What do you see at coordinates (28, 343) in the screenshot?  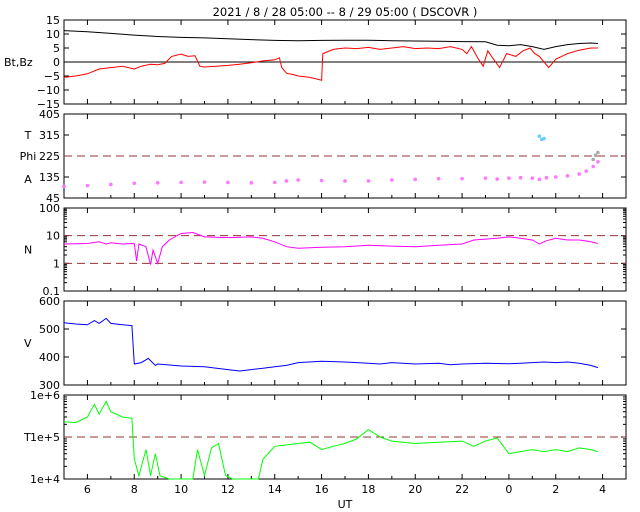 I see `y-axis-label: V` at bounding box center [28, 343].